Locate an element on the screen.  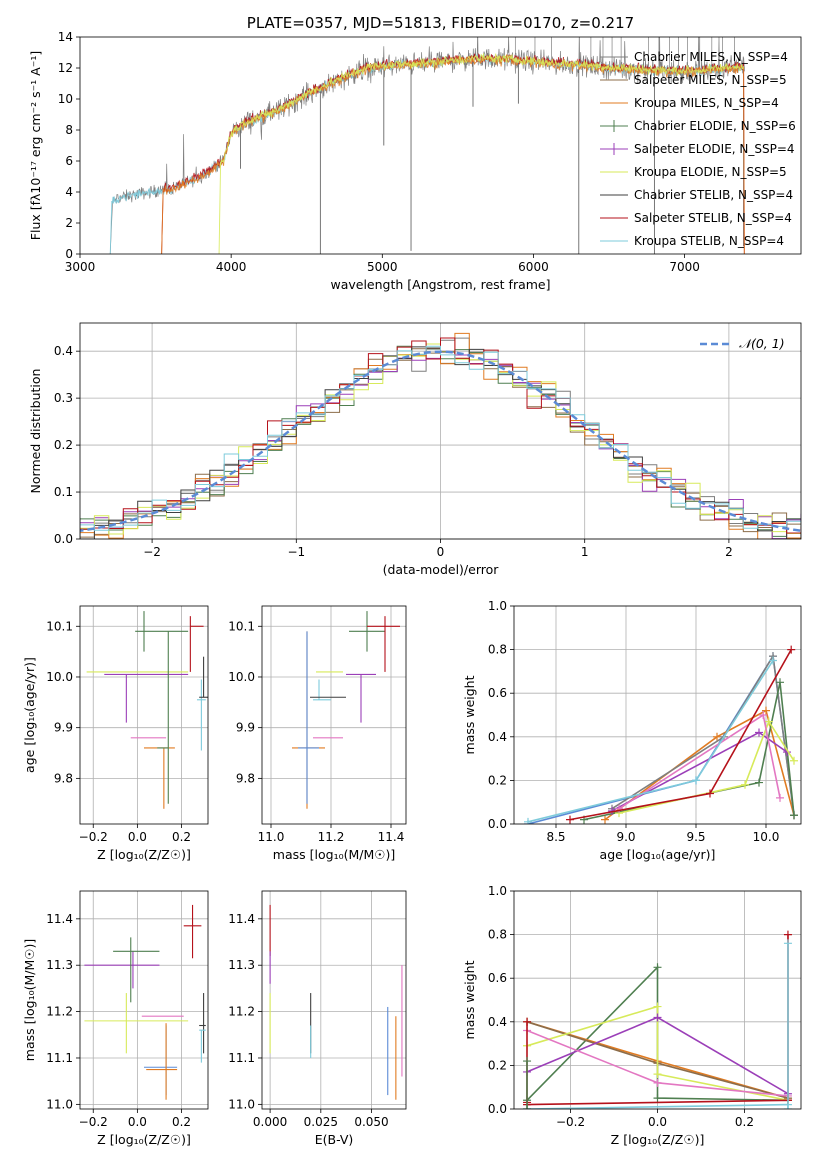
y-tick-label: 10.1 is located at coordinates (59, 626).